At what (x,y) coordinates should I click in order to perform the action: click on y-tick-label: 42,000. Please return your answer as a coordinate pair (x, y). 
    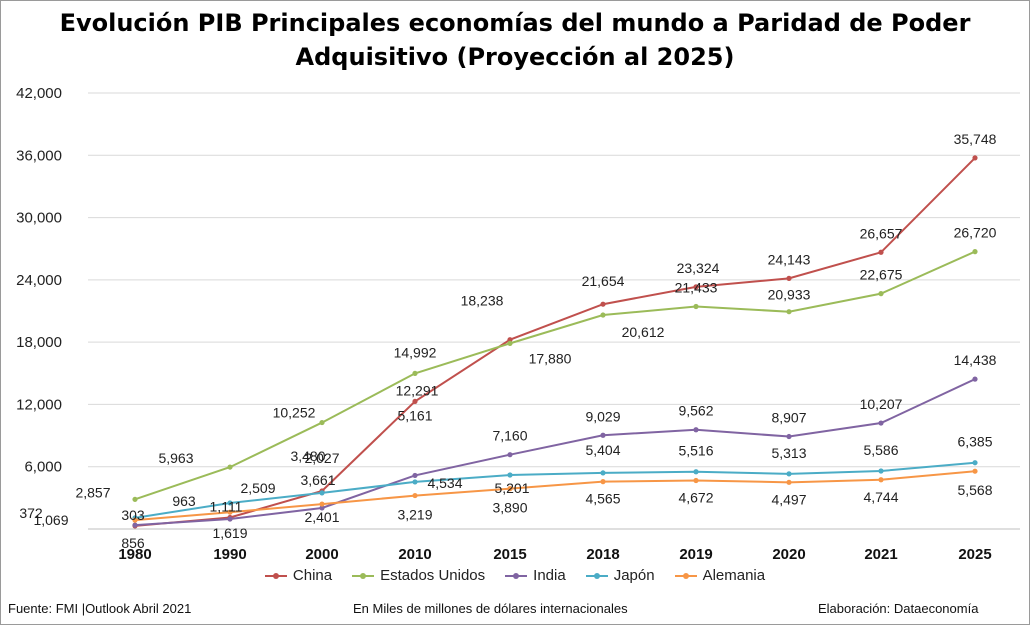
    Looking at the image, I should click on (39, 93).